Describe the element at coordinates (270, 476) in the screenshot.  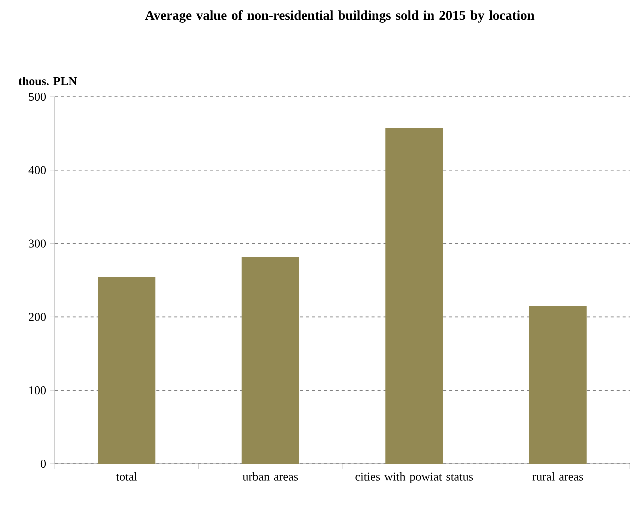
I see `x-tick-label: urban areas` at that location.